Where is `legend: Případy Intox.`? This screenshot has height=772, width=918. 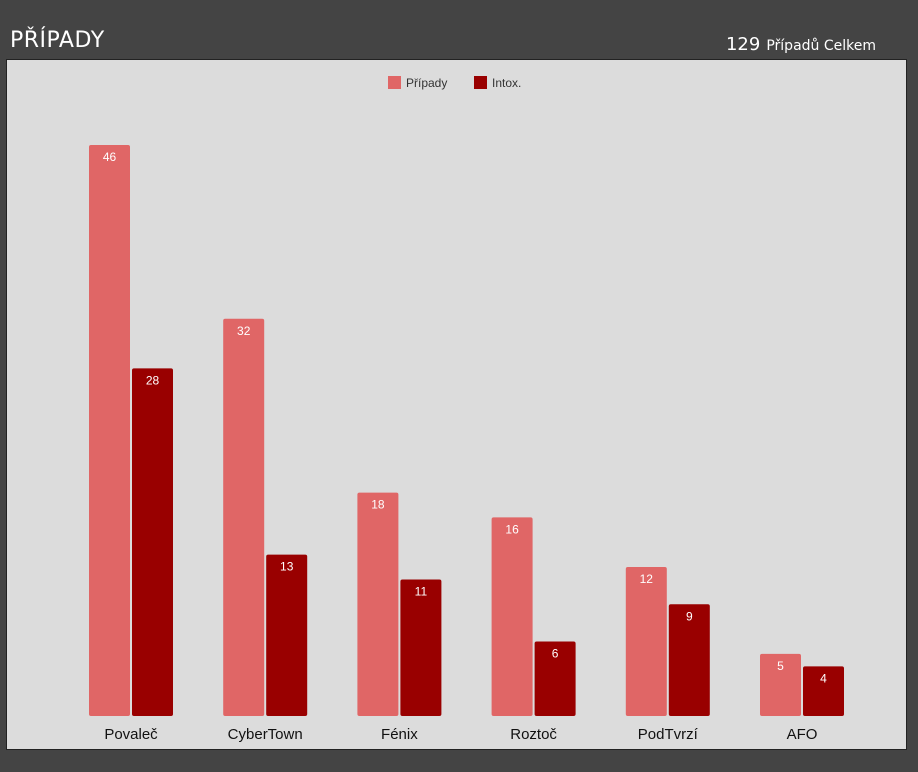
legend: Případy Intox. is located at coordinates (454, 83).